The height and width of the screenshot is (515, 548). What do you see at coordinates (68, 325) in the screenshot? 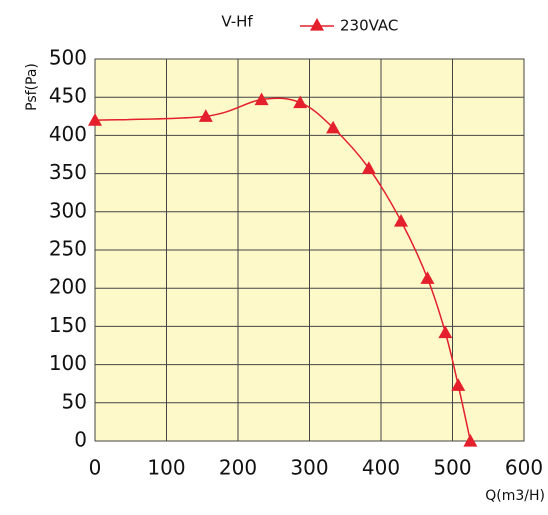
I see `y-tick-label: 150` at bounding box center [68, 325].